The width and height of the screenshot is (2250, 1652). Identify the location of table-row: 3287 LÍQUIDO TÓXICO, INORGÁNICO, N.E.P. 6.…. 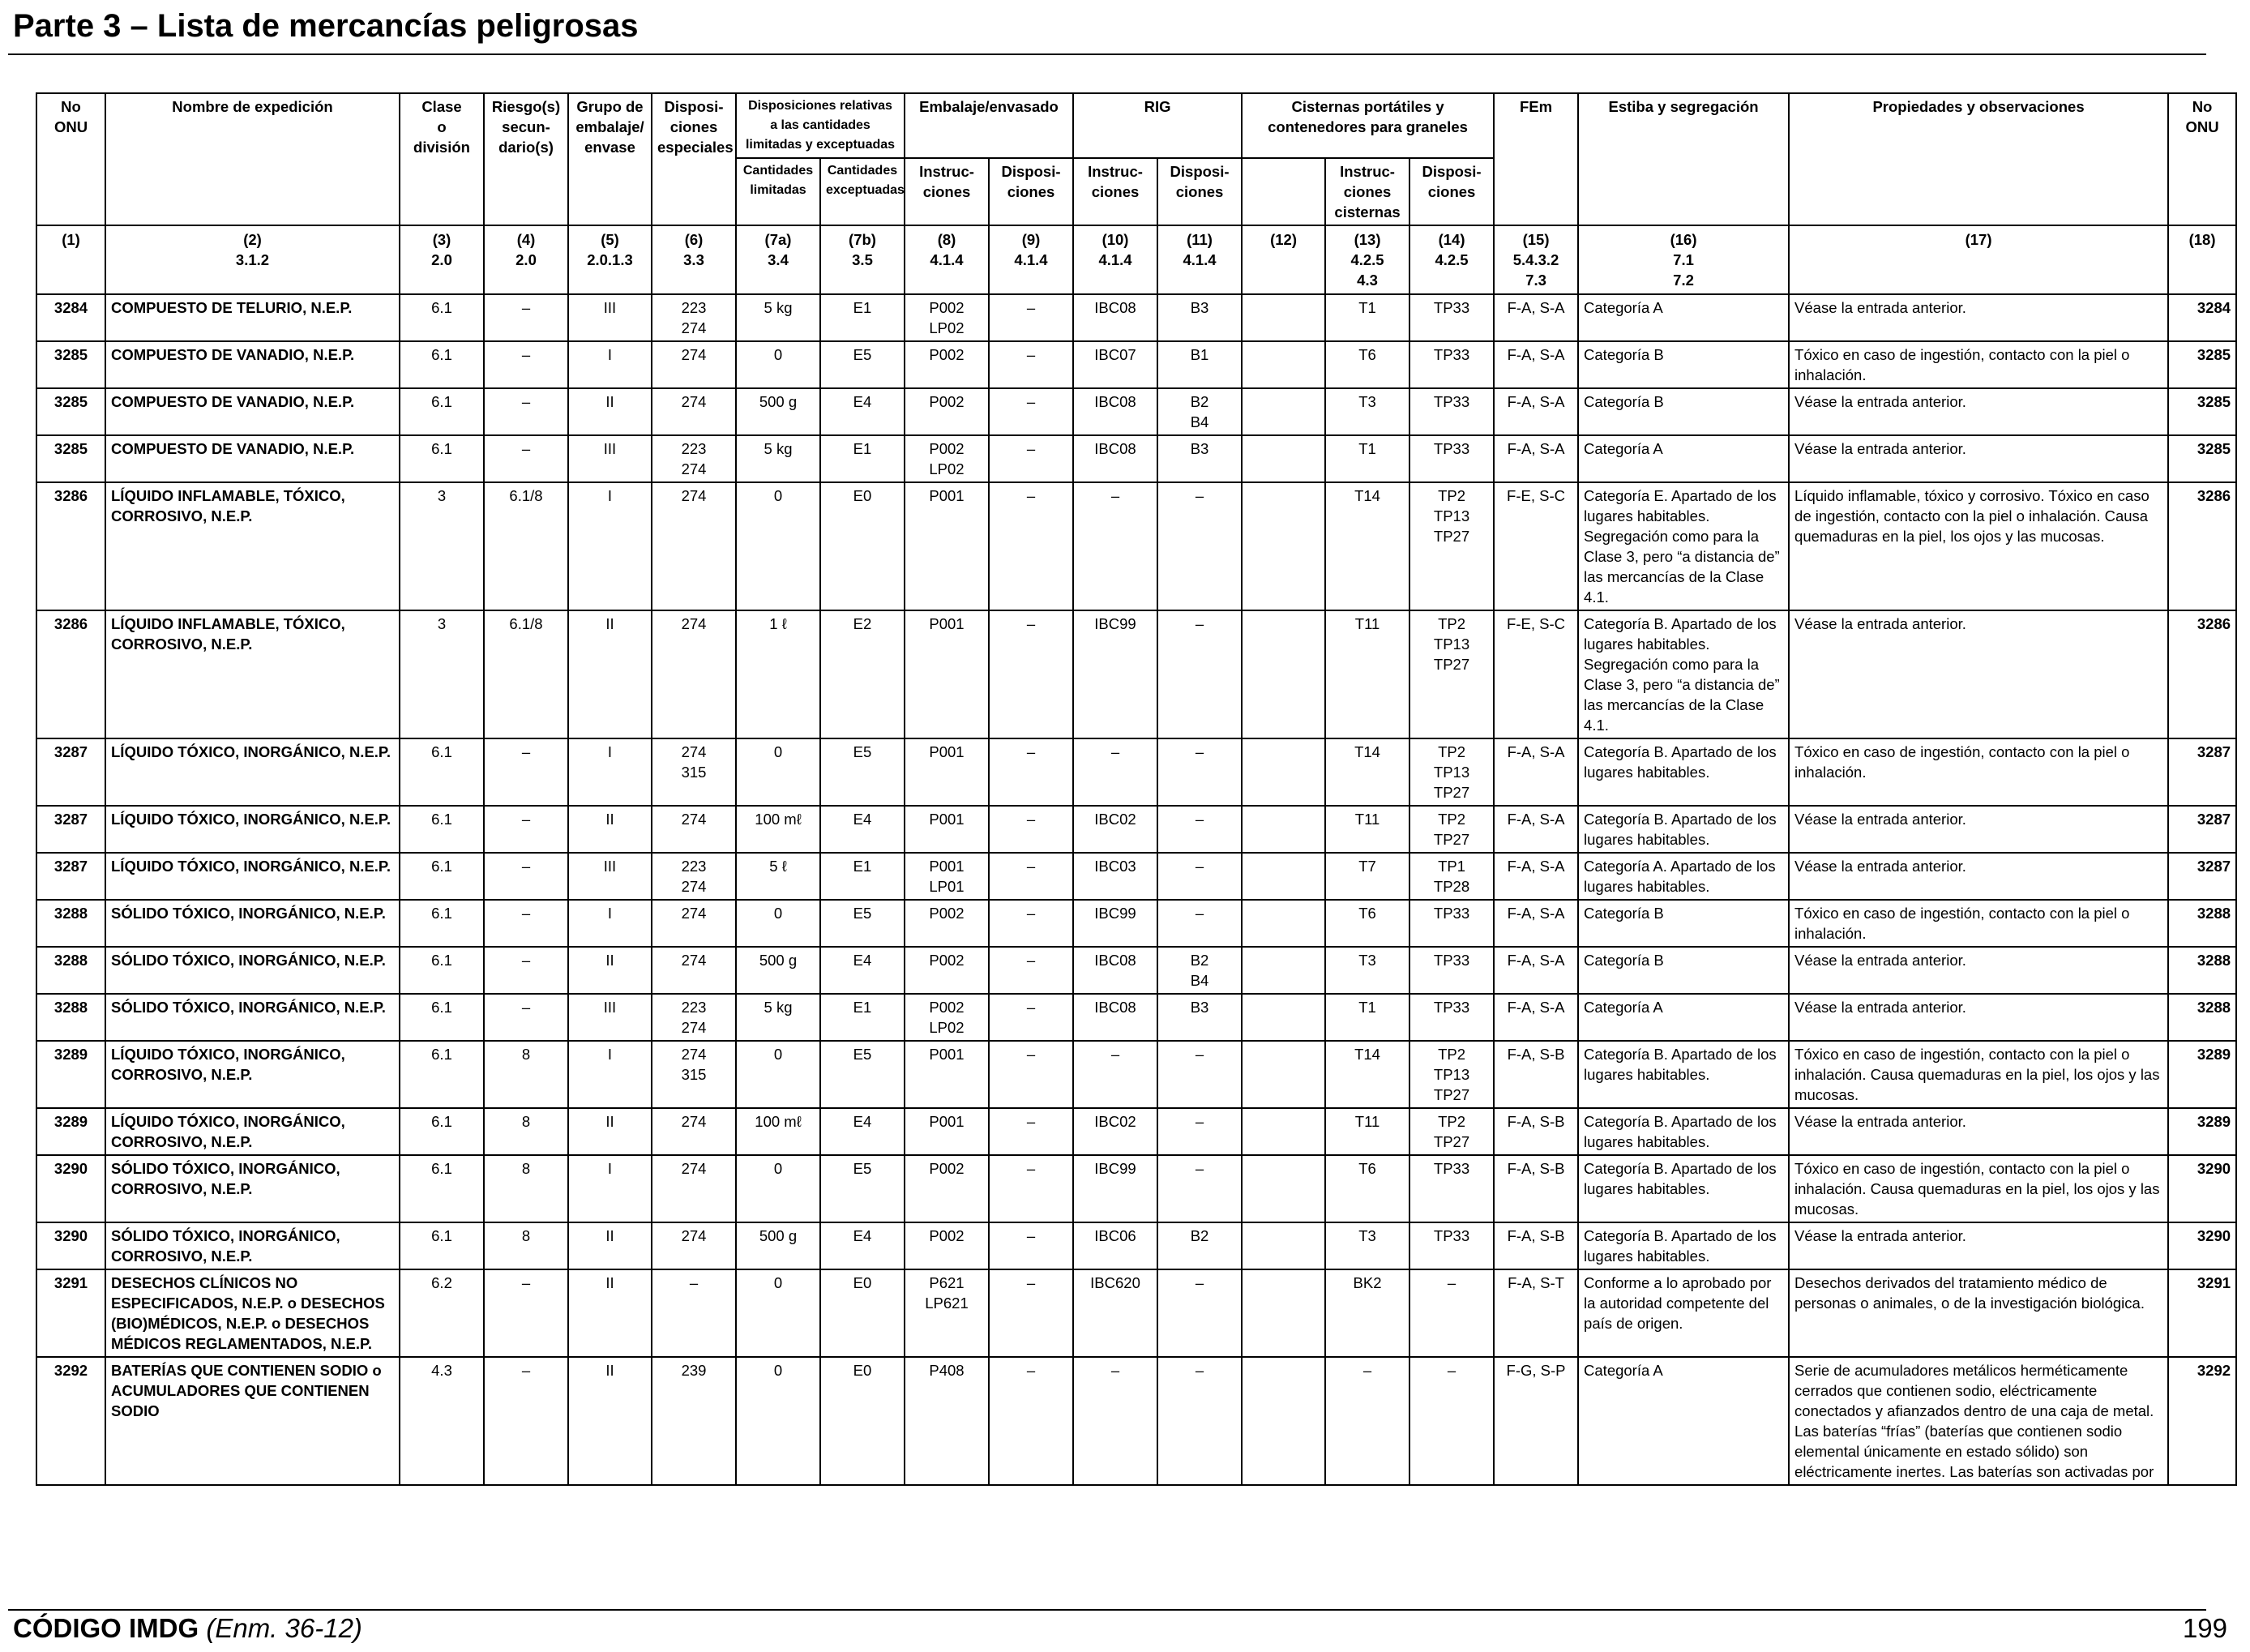
(1137, 773).